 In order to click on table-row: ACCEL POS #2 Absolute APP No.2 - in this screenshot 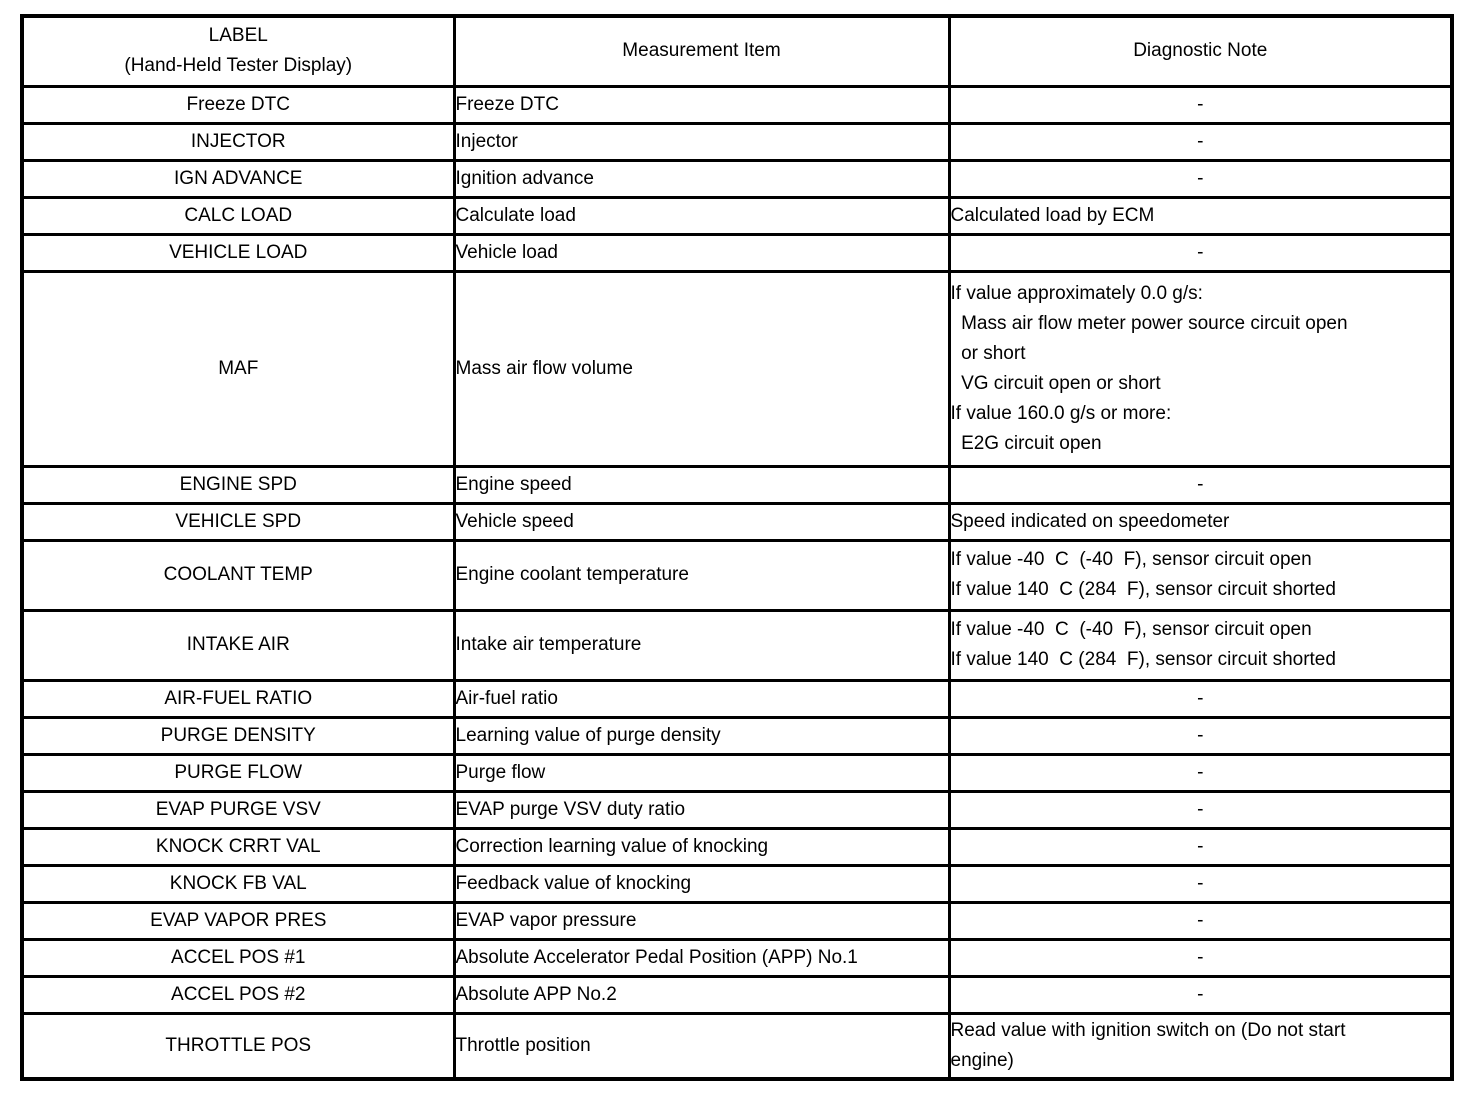, I will do `click(737, 994)`.